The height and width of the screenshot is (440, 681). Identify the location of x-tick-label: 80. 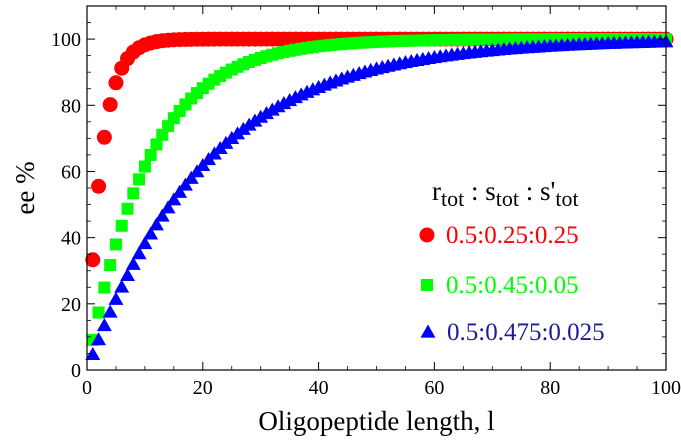
(550, 388).